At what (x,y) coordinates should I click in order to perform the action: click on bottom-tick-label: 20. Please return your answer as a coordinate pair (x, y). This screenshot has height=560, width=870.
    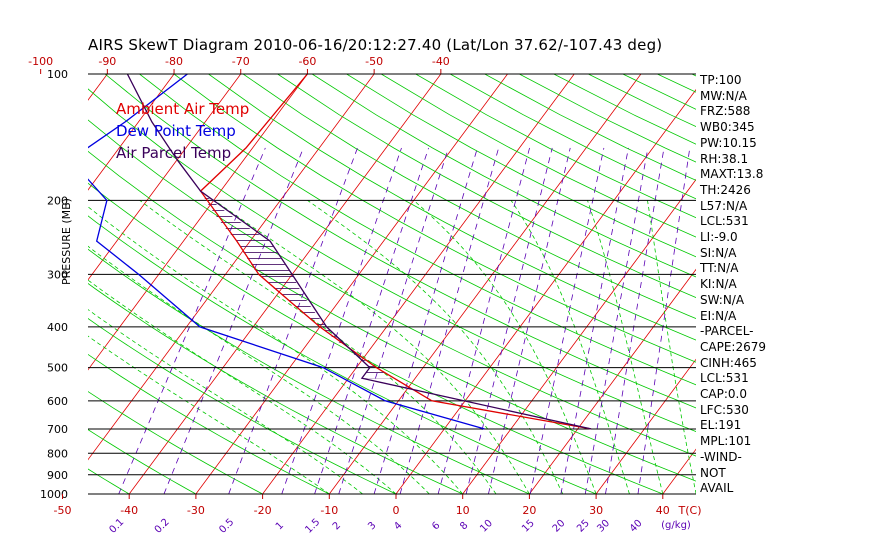
    Looking at the image, I should click on (529, 510).